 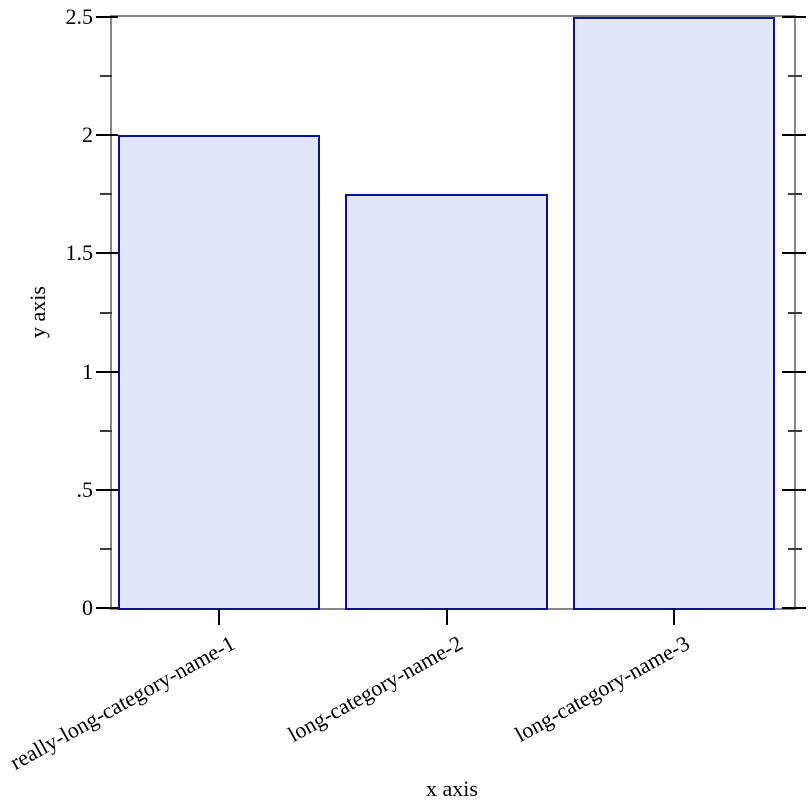 I want to click on y-tick-label: 2, so click(x=87, y=135).